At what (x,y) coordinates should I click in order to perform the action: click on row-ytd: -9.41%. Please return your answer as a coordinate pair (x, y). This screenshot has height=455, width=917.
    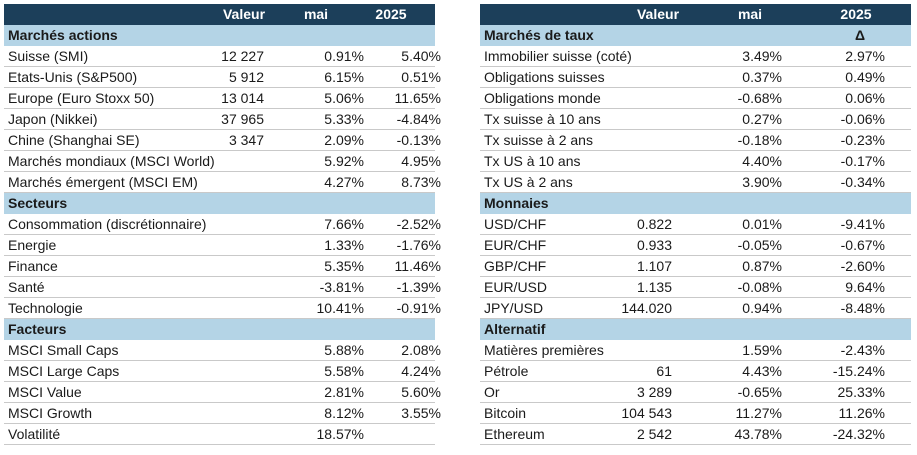
    Looking at the image, I should click on (862, 224).